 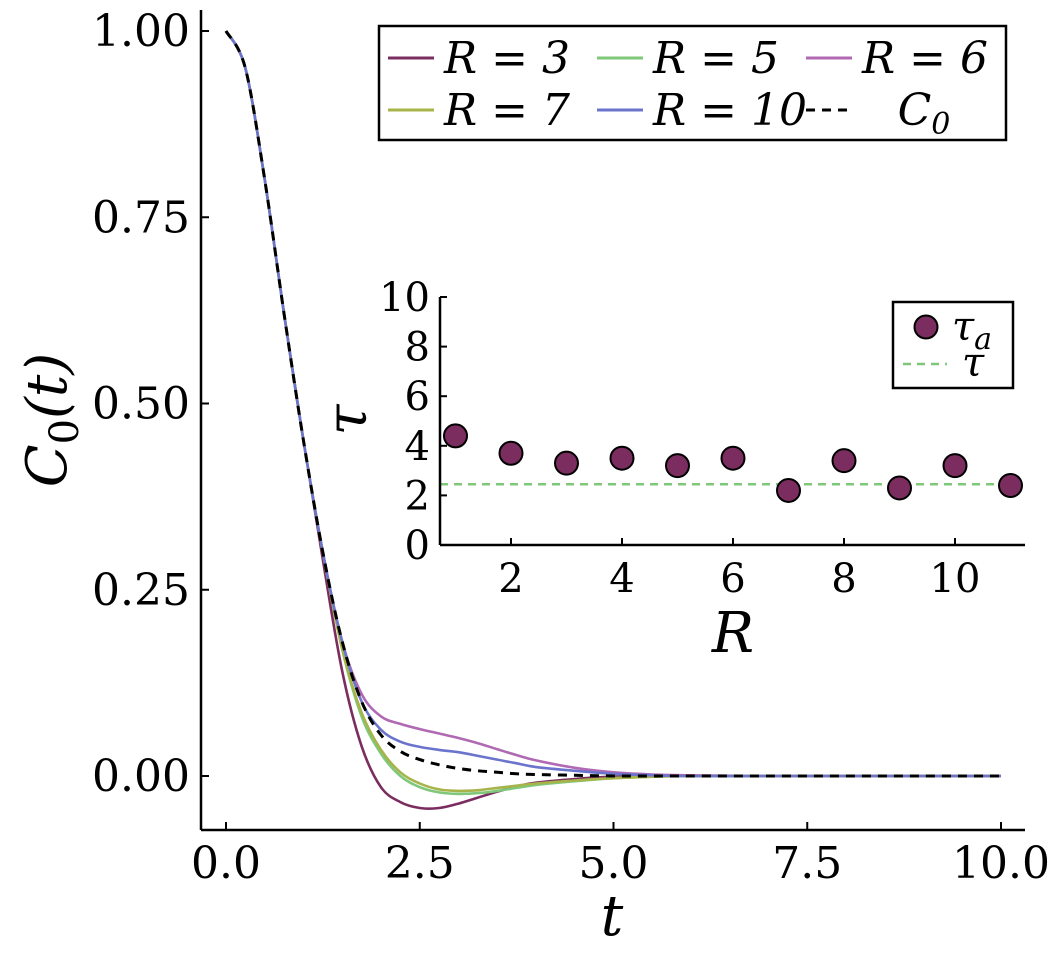 What do you see at coordinates (1001, 863) in the screenshot?
I see `main-x-tick-label: 10.0` at bounding box center [1001, 863].